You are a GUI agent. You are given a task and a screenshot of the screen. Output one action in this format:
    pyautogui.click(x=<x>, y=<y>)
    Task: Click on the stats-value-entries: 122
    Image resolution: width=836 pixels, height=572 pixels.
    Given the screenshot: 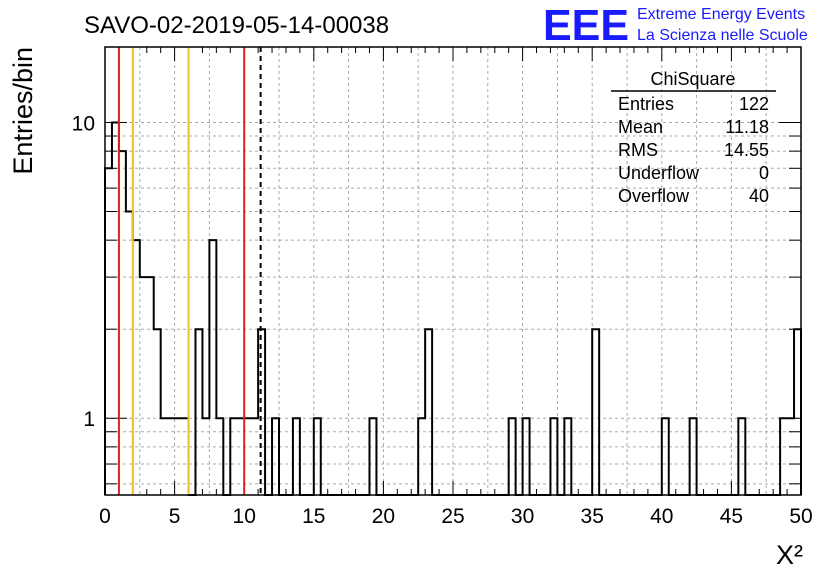 What is the action you would take?
    pyautogui.click(x=754, y=104)
    